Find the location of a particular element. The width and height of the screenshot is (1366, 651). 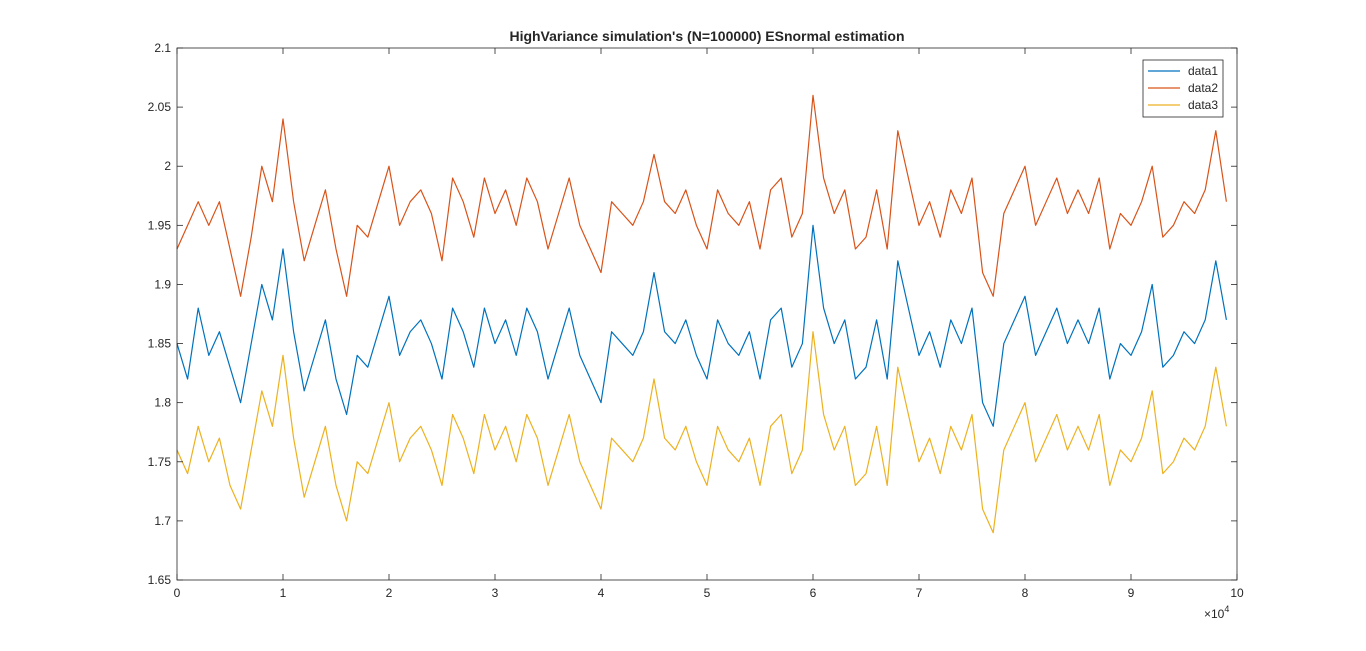

x-tick-label: 10 is located at coordinates (1237, 593).